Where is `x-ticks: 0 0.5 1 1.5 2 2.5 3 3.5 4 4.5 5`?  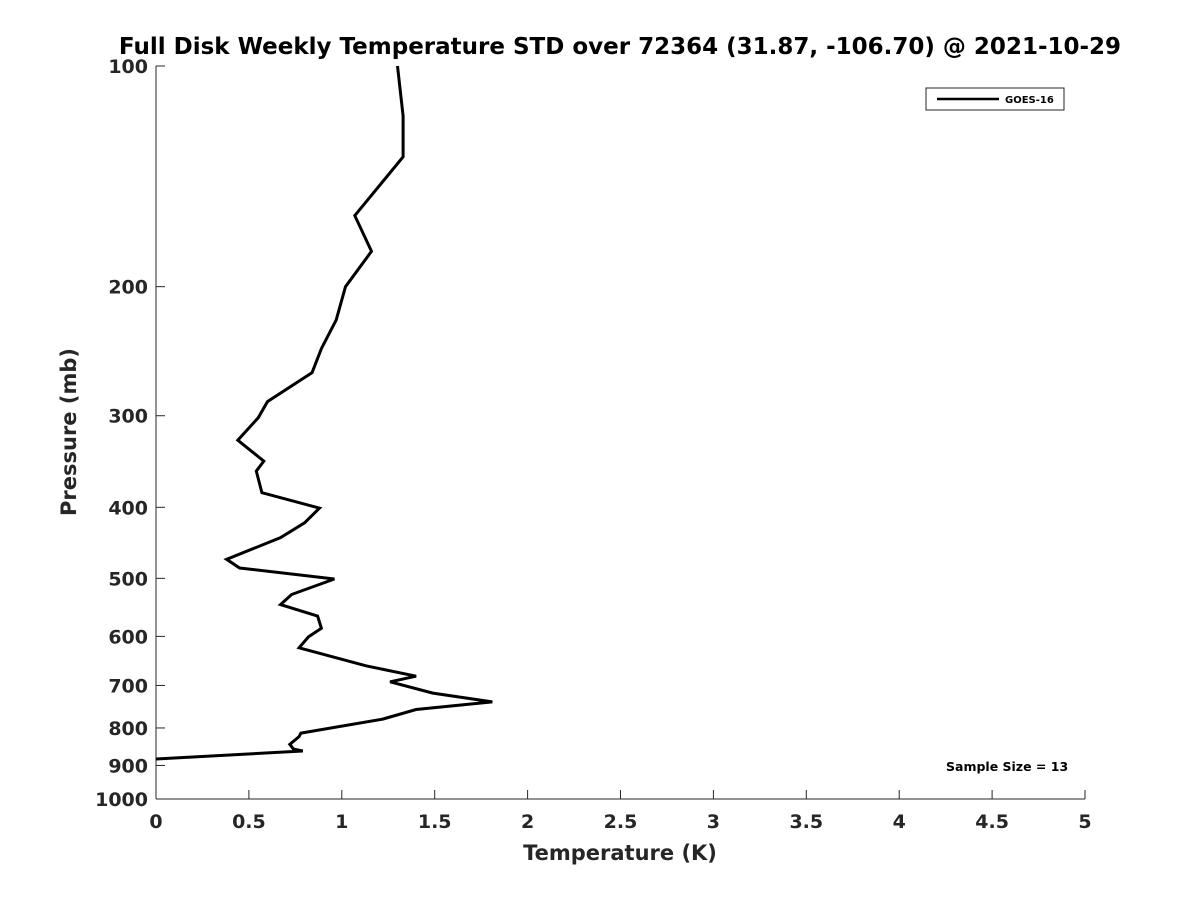 x-ticks: 0 0.5 1 1.5 2 2.5 3 3.5 4 4.5 5 is located at coordinates (620, 811).